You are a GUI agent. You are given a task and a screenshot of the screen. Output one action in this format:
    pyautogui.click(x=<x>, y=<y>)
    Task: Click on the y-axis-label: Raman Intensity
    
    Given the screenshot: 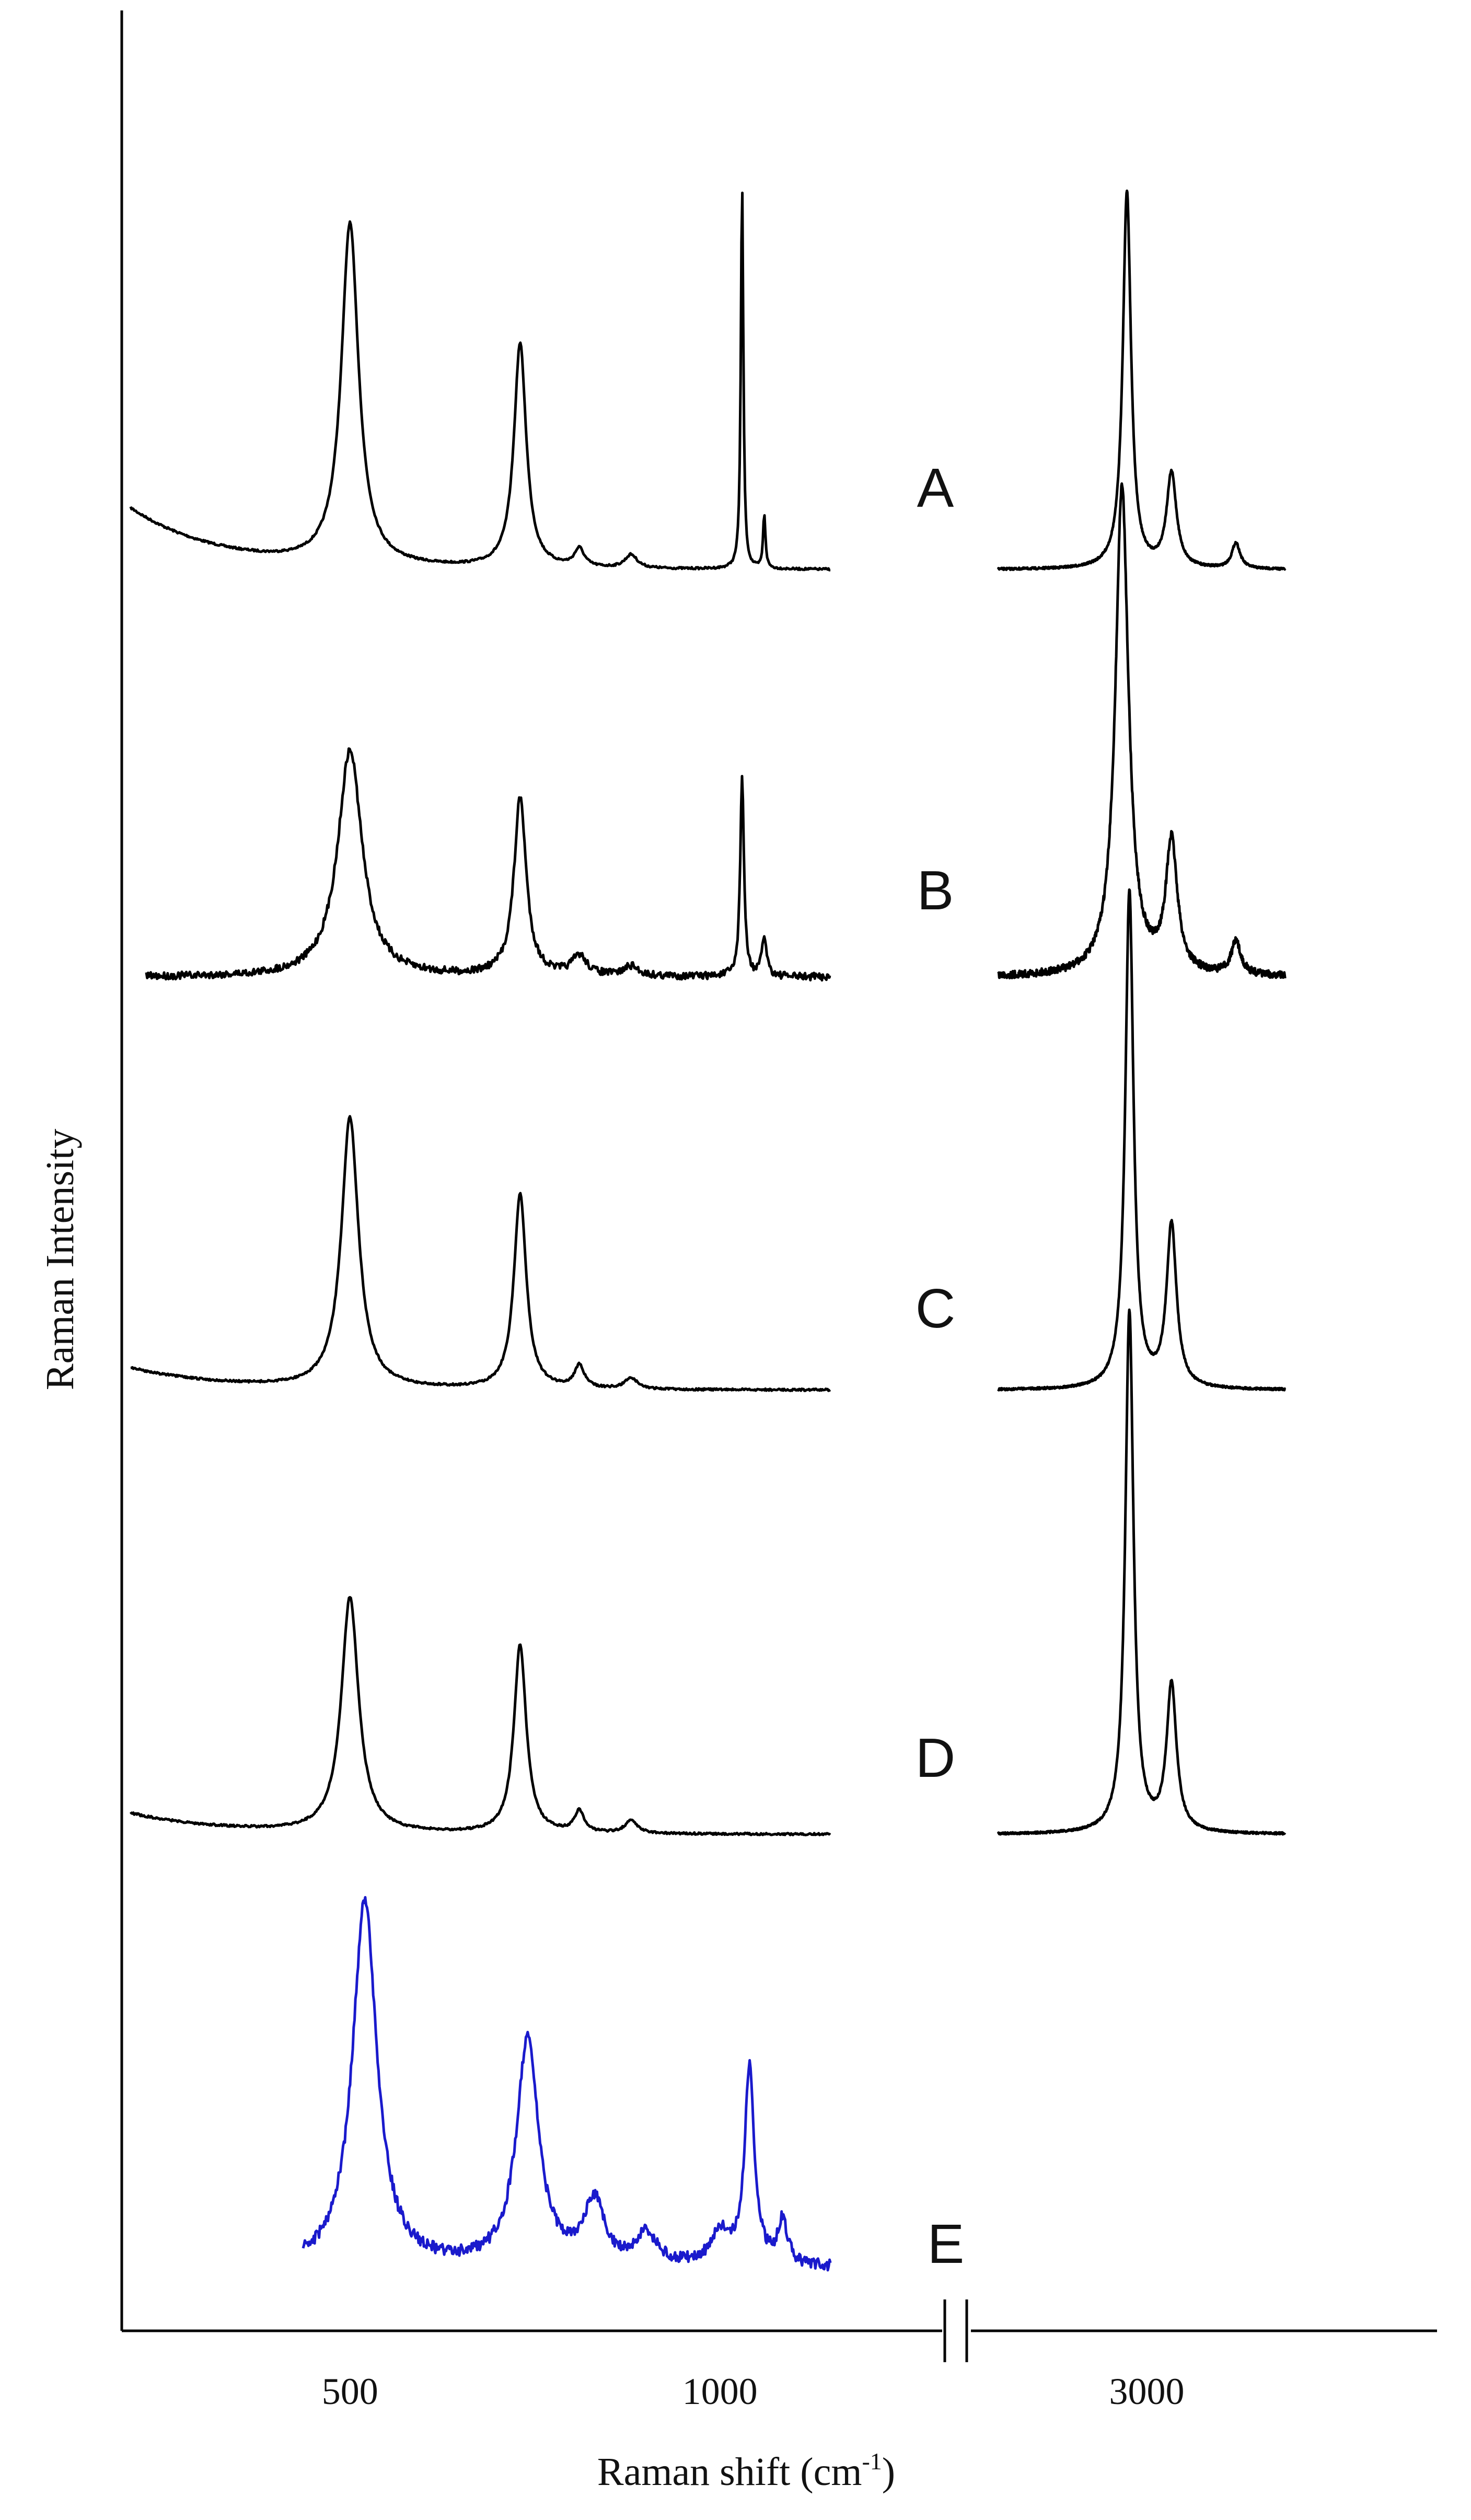 What is the action you would take?
    pyautogui.click(x=60, y=1259)
    